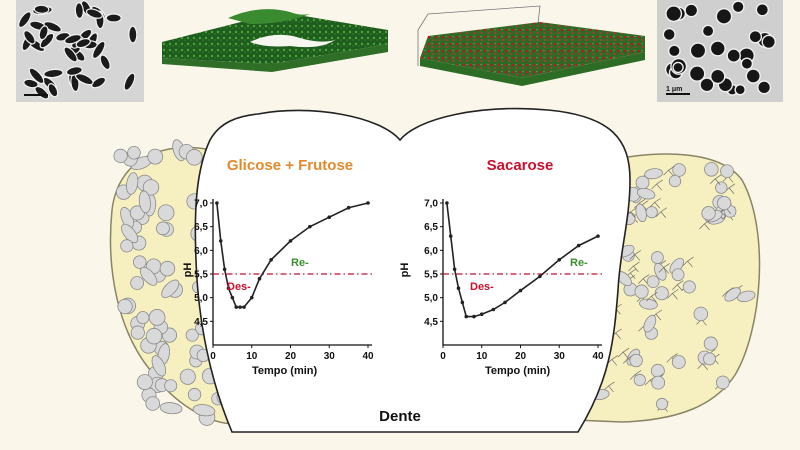 Image resolution: width=800 pixels, height=450 pixels. Describe the element at coordinates (290, 165) in the screenshot. I see `chart-title: Glicose + Frutose` at that location.